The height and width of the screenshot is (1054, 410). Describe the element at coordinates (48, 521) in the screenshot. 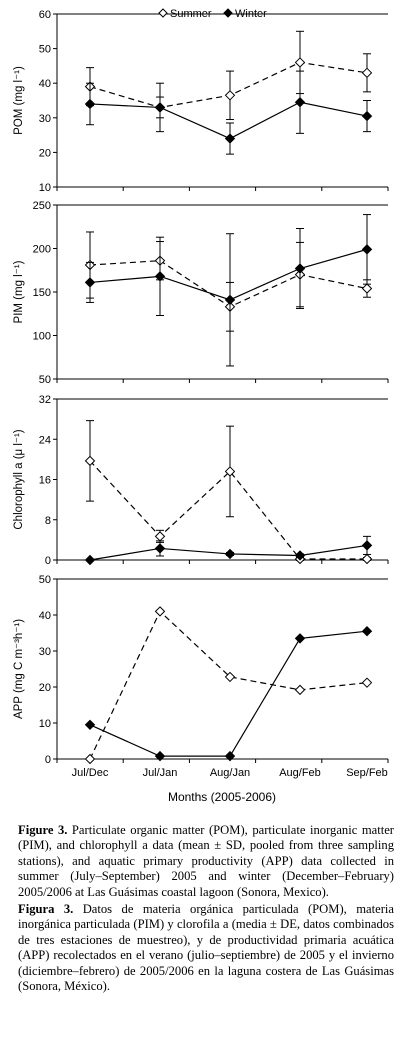

I see `y-tick-label: 8` at that location.